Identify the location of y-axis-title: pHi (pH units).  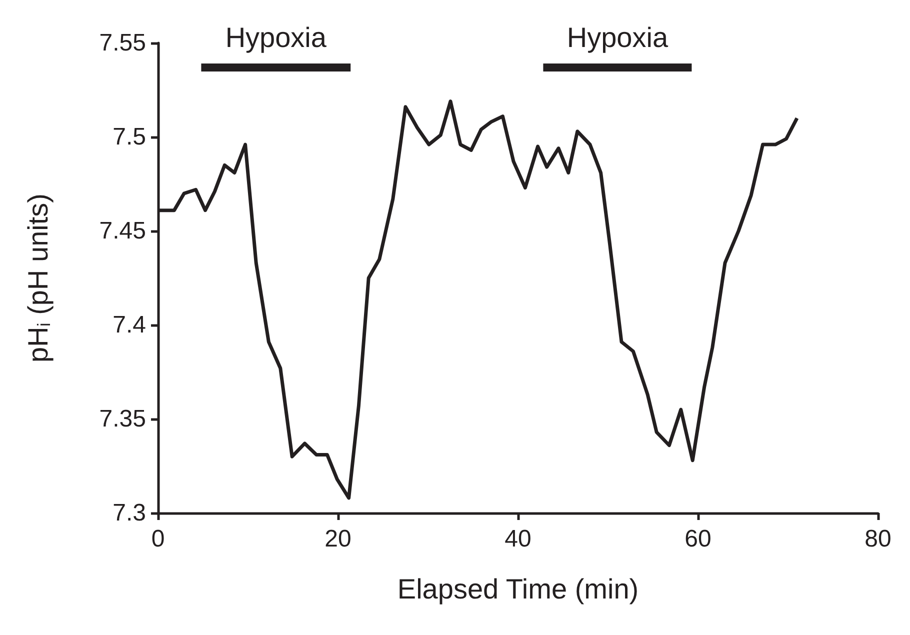
(38, 278).